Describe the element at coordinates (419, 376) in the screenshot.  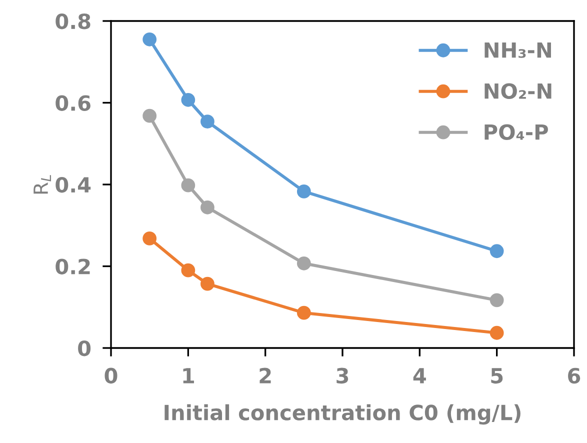
I see `x-tick-label: 4` at that location.